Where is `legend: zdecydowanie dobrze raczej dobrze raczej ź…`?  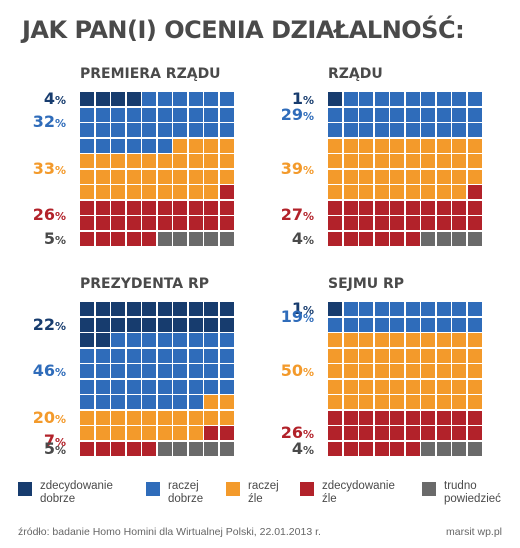 legend: zdecydowanie dobrze raczej dobrze raczej ź… is located at coordinates (263, 498).